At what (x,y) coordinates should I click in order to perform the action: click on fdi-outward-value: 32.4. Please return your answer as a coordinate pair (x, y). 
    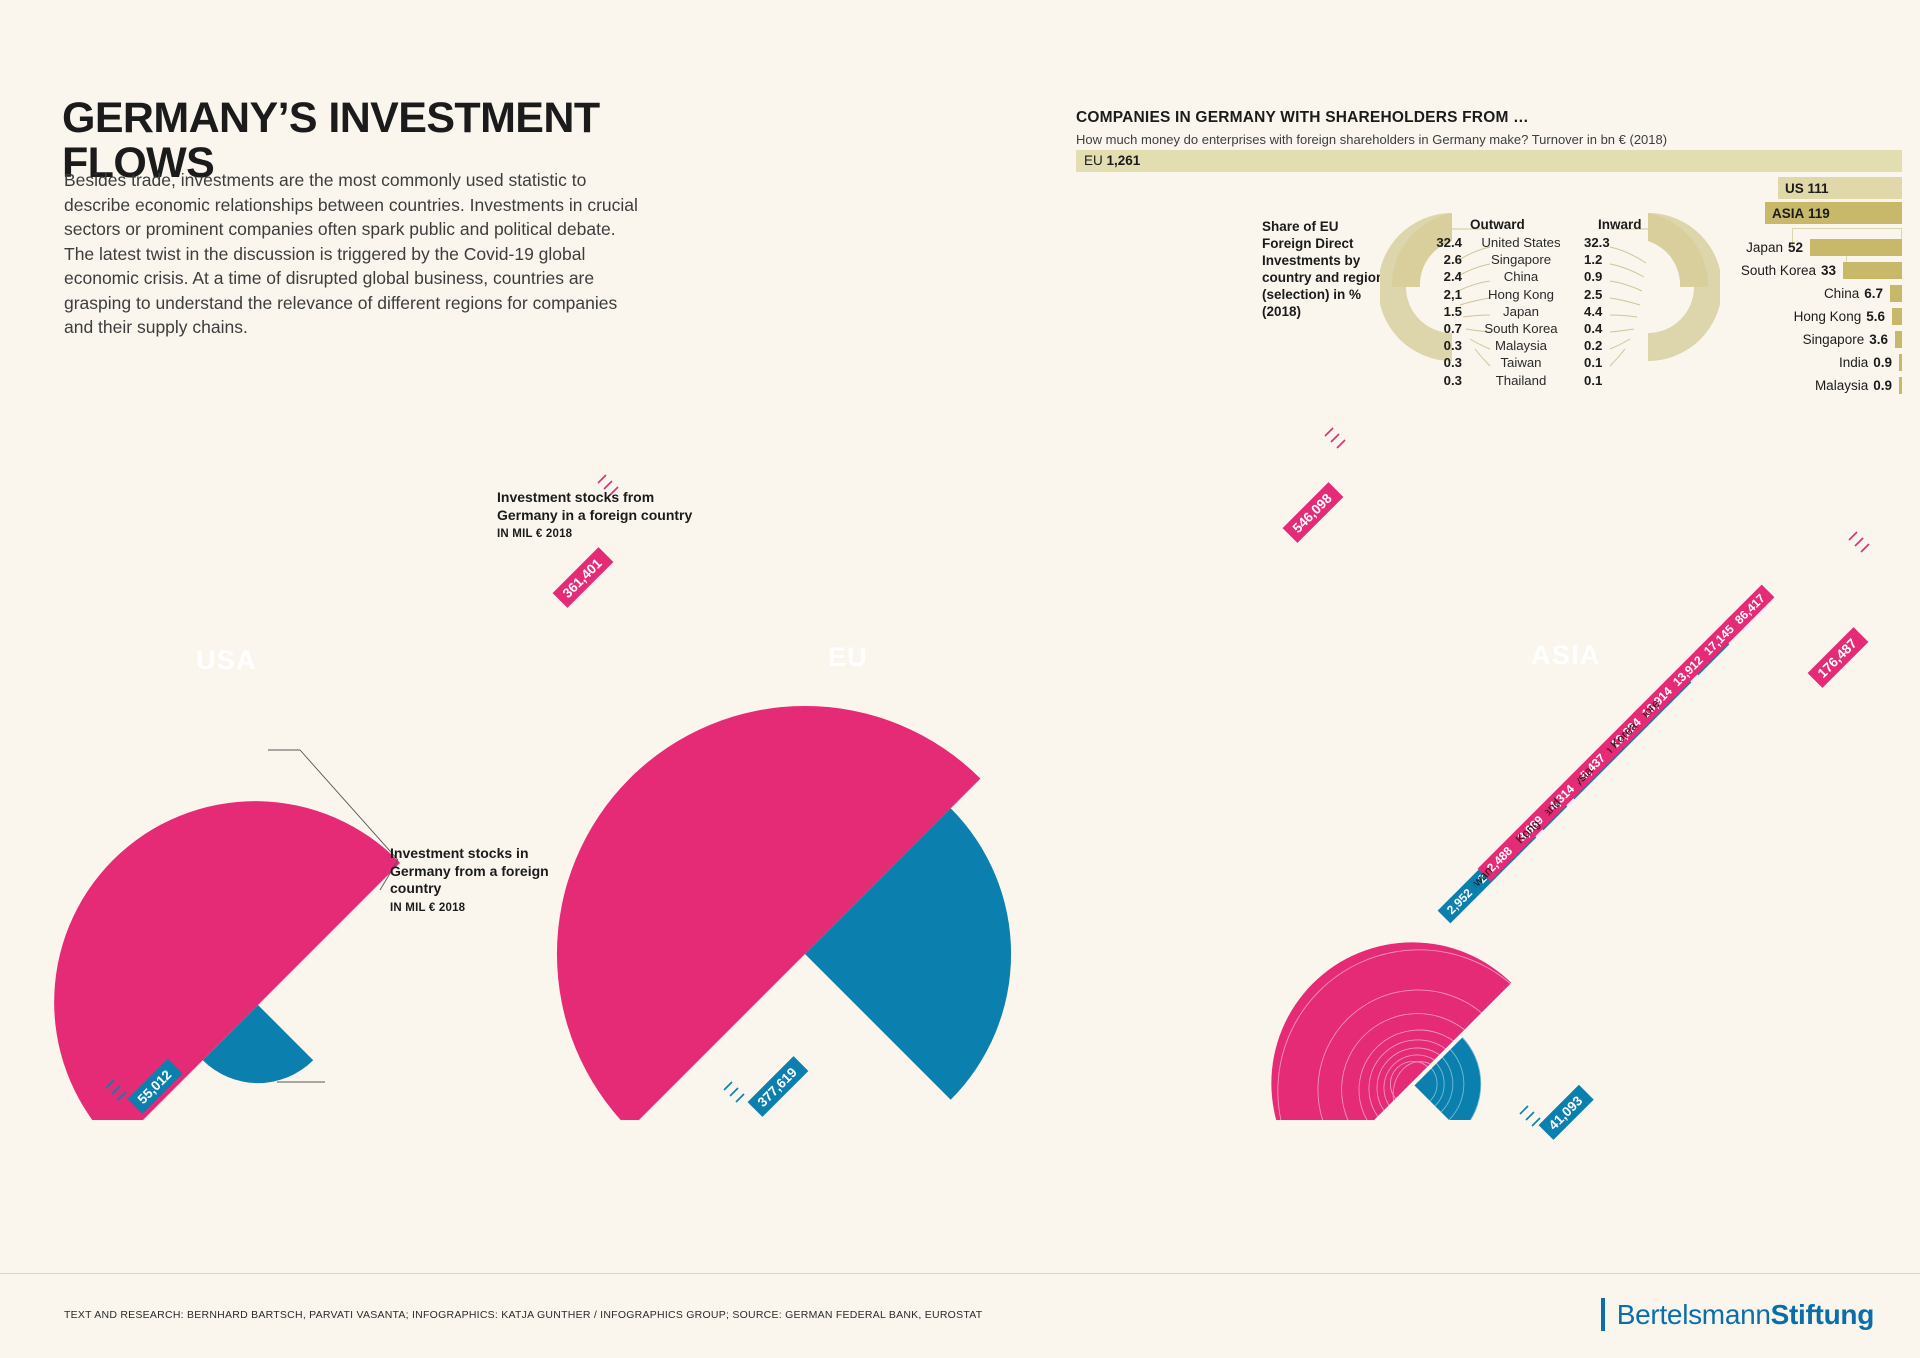
    Looking at the image, I should click on (1449, 243).